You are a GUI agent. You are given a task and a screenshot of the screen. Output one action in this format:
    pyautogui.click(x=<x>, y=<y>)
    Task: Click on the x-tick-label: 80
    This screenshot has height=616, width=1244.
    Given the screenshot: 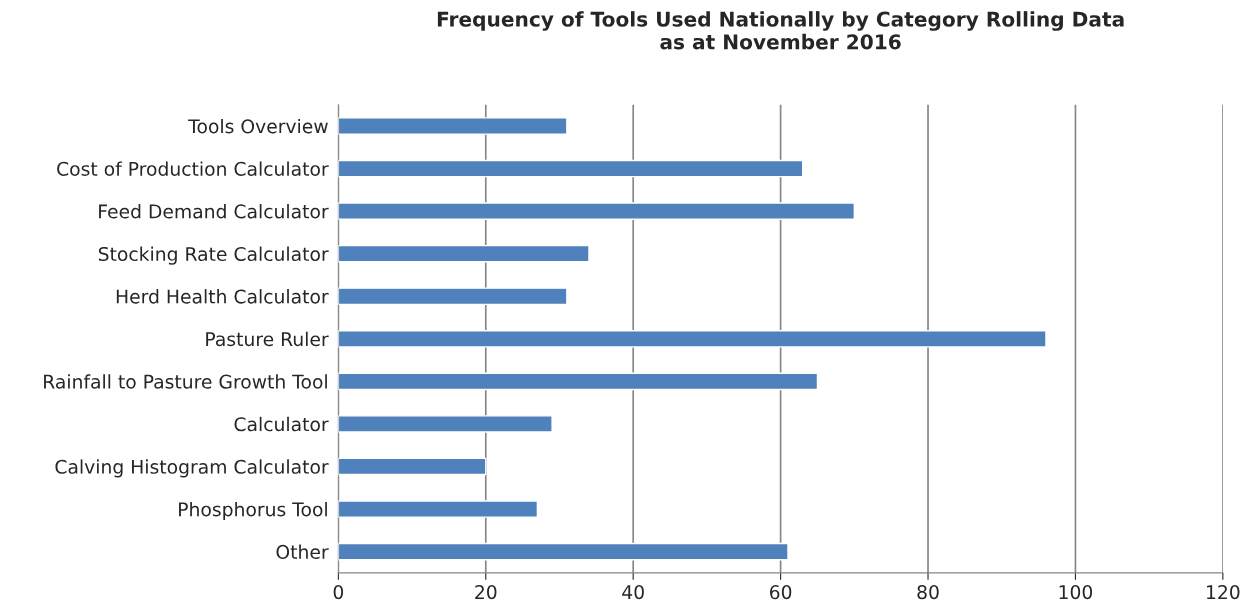 What is the action you would take?
    pyautogui.click(x=928, y=592)
    